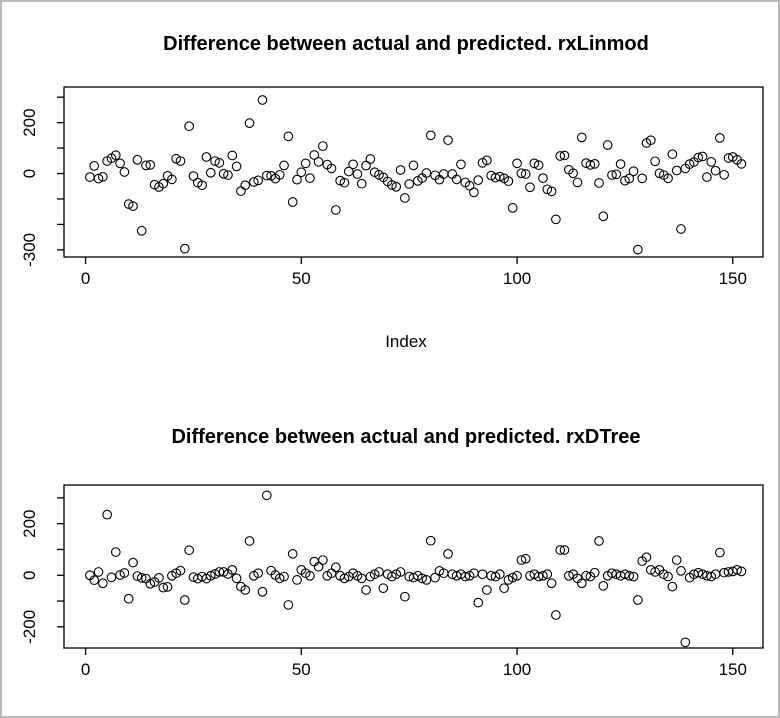 The height and width of the screenshot is (718, 780). I want to click on y-tick-label: -200, so click(29, 627).